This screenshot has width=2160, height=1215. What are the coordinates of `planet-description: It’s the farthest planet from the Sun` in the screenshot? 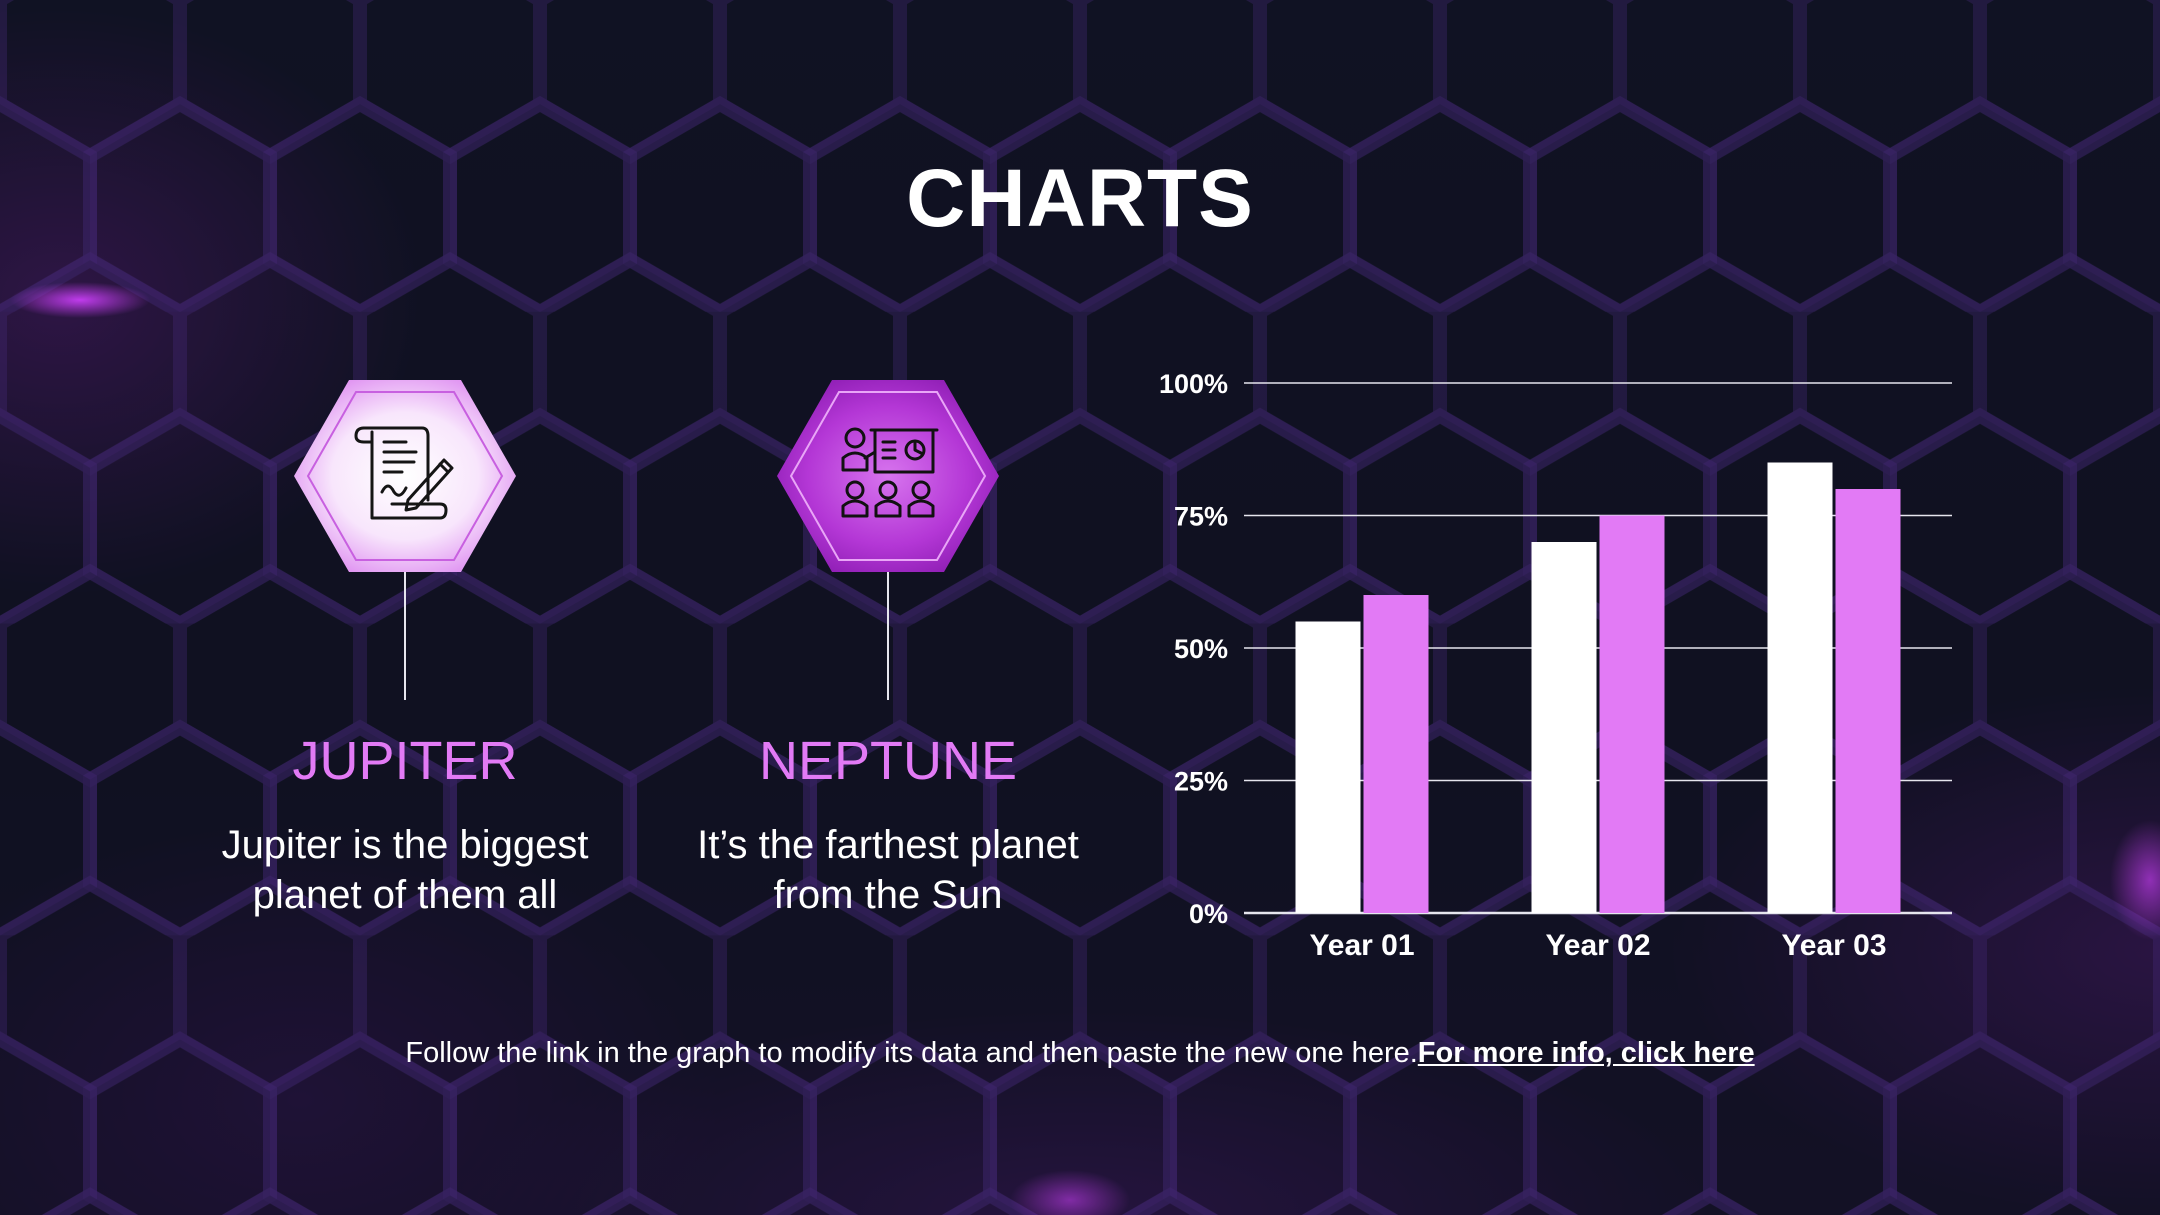 It's located at (888, 870).